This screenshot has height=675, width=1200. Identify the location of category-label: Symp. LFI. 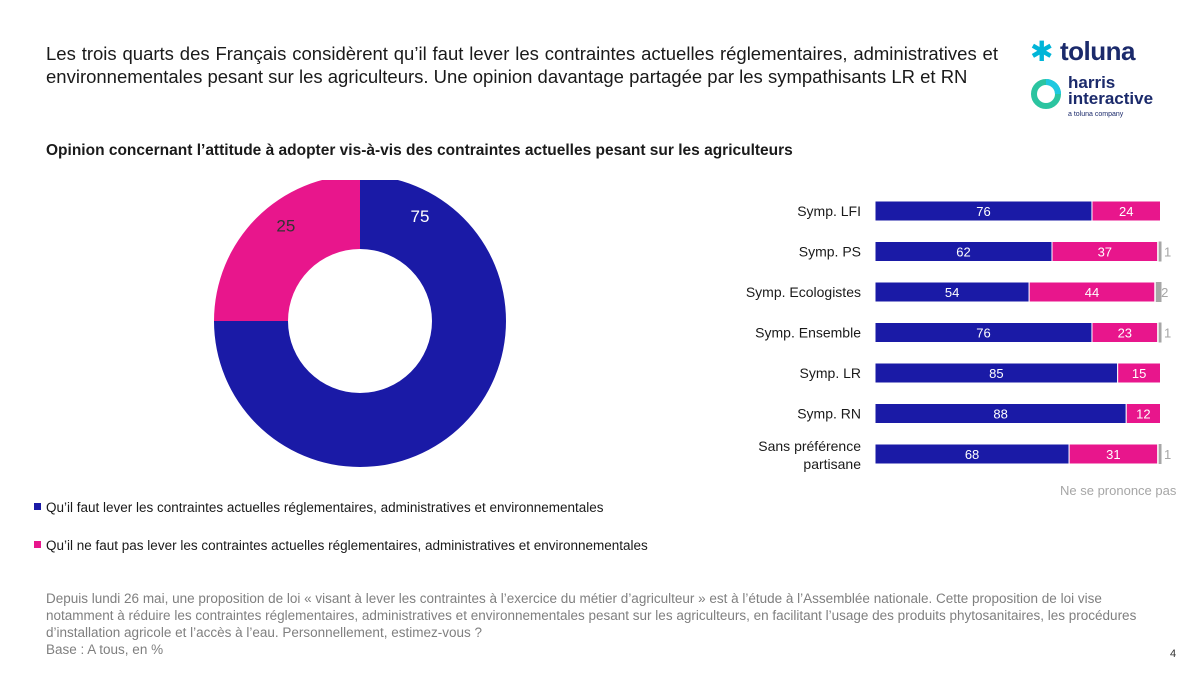
(829, 211).